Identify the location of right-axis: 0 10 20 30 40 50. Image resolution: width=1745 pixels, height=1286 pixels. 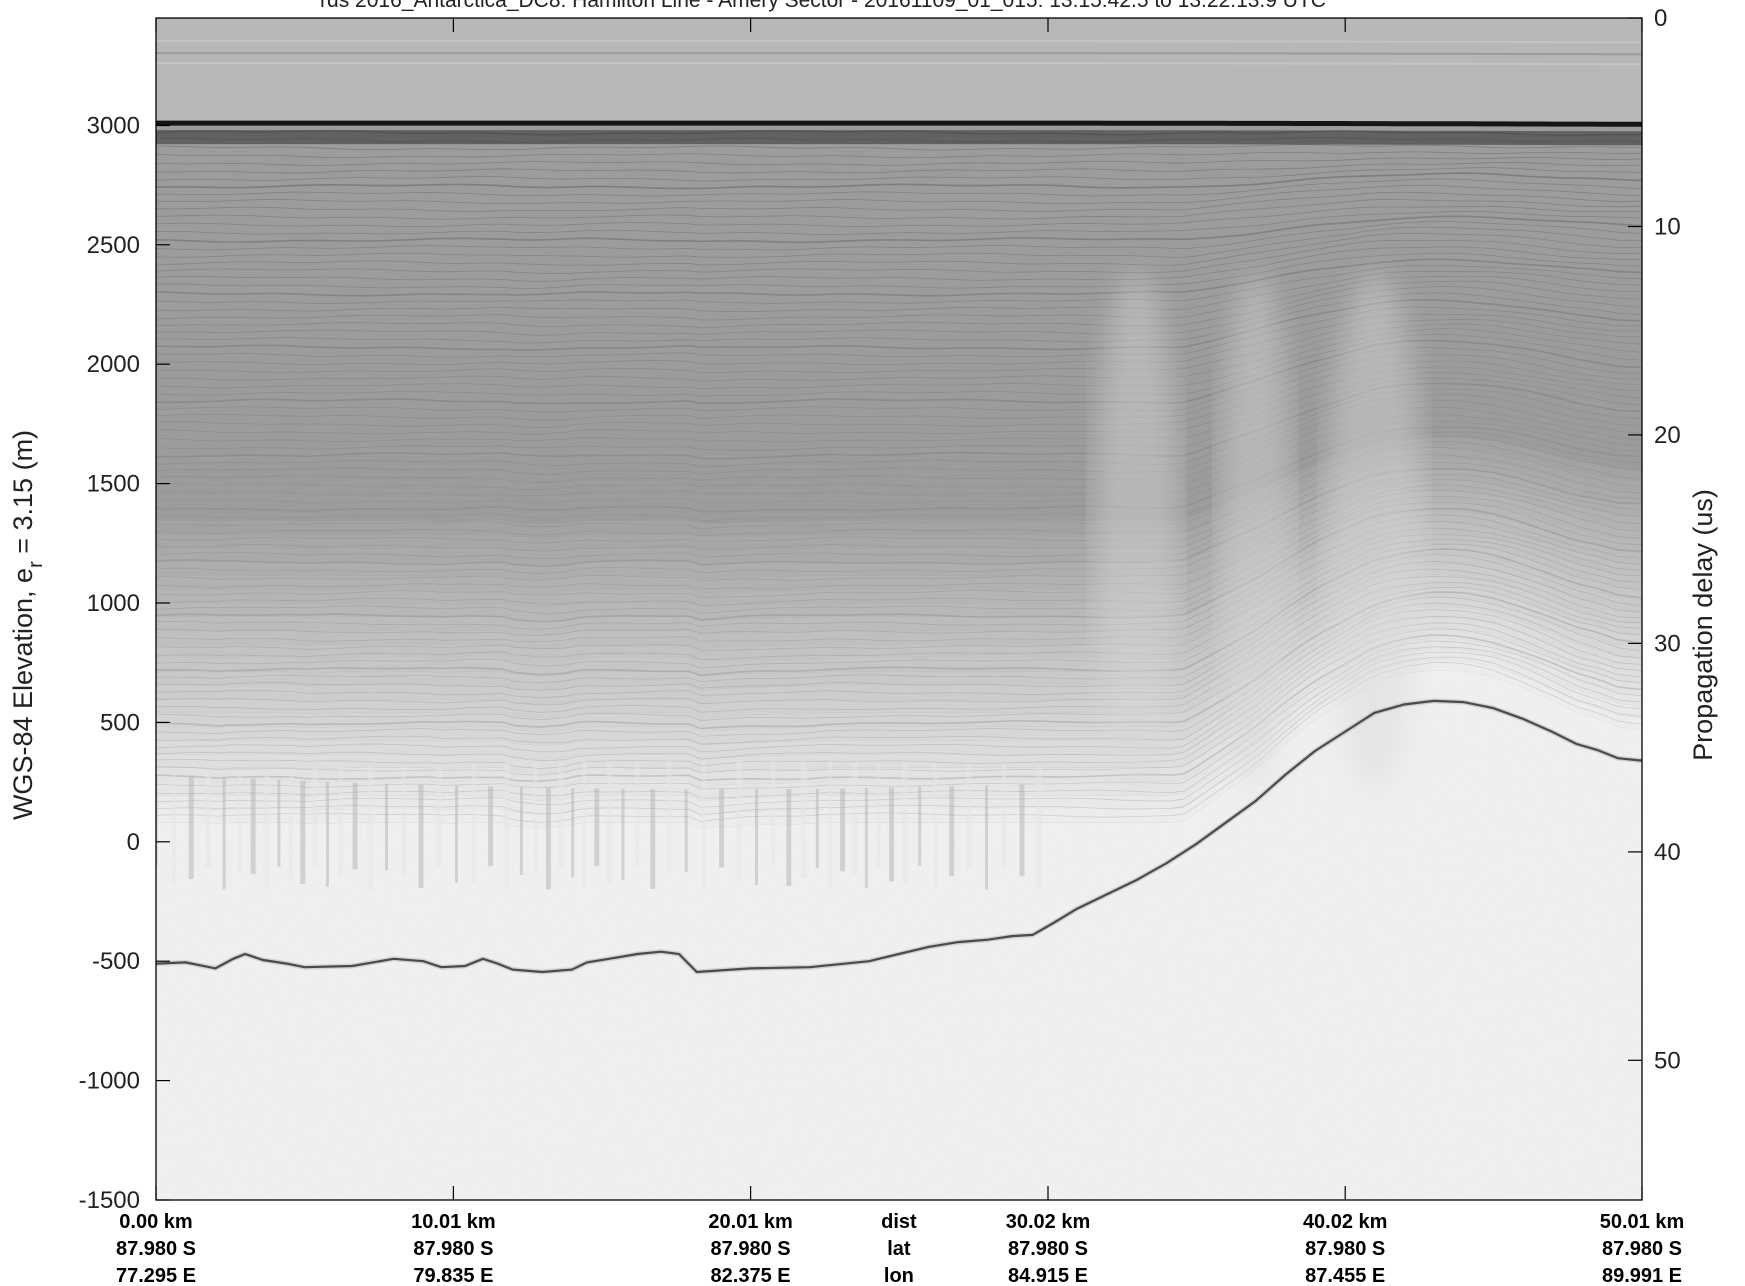
(1654, 539).